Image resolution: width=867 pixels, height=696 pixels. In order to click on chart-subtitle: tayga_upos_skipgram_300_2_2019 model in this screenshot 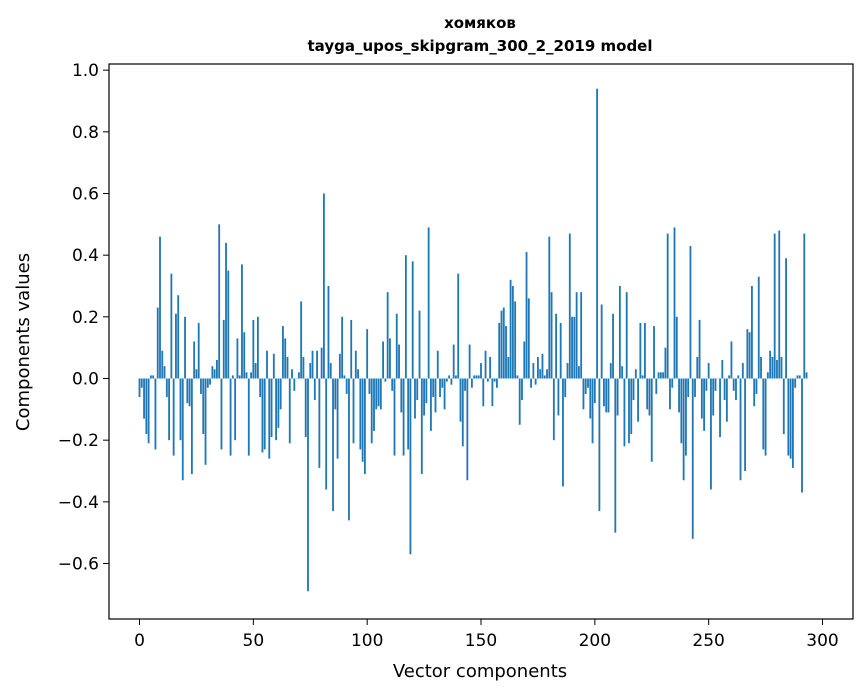, I will do `click(480, 46)`.